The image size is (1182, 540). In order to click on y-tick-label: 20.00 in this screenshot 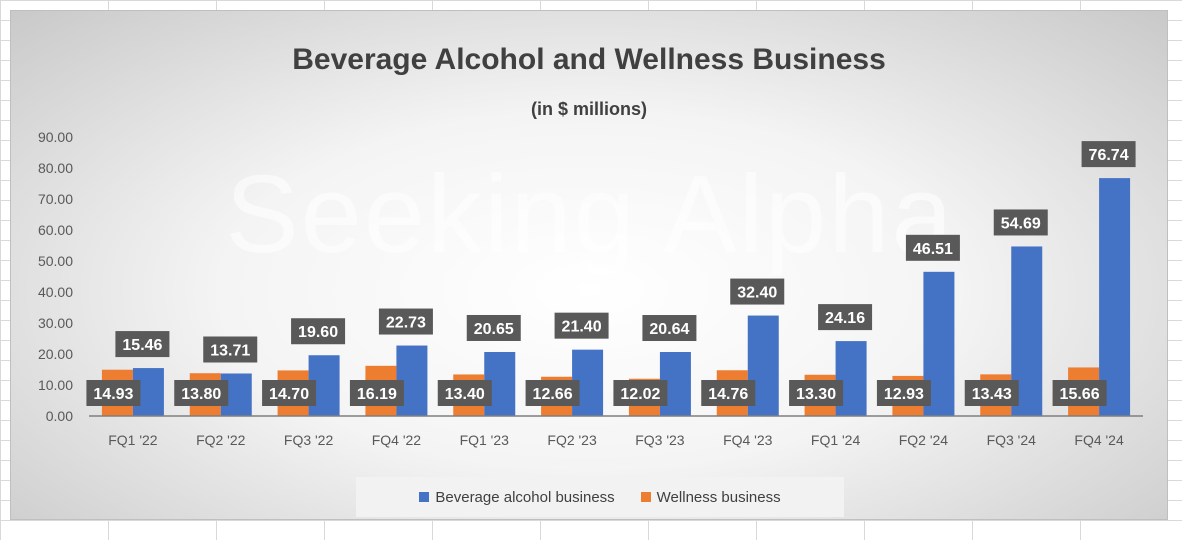, I will do `click(55, 354)`.